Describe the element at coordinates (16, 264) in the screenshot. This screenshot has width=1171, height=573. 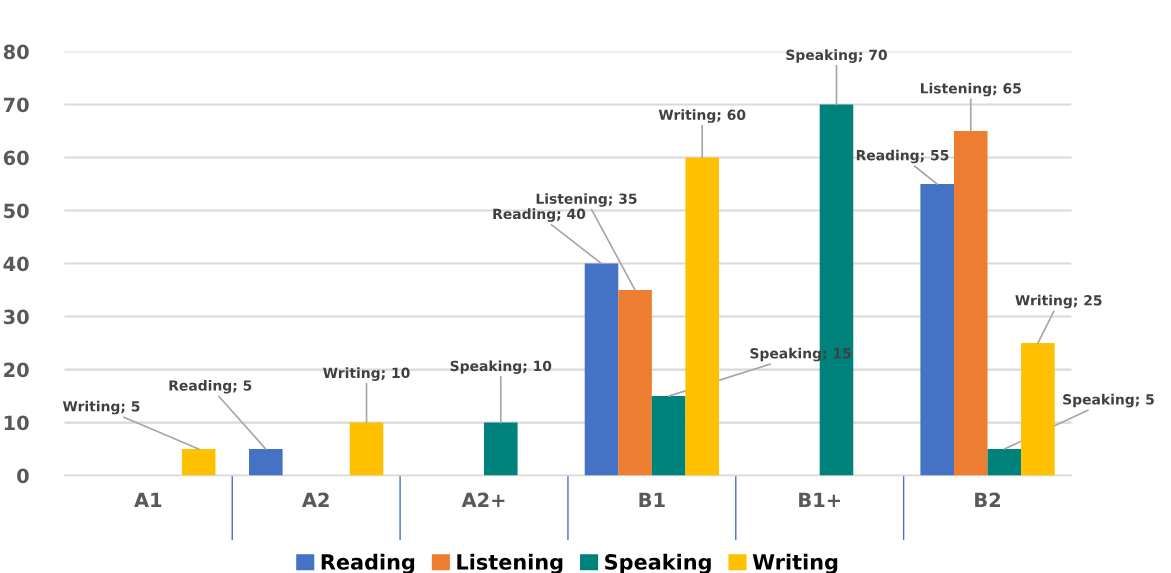
I see `y-tick-label: 40` at that location.